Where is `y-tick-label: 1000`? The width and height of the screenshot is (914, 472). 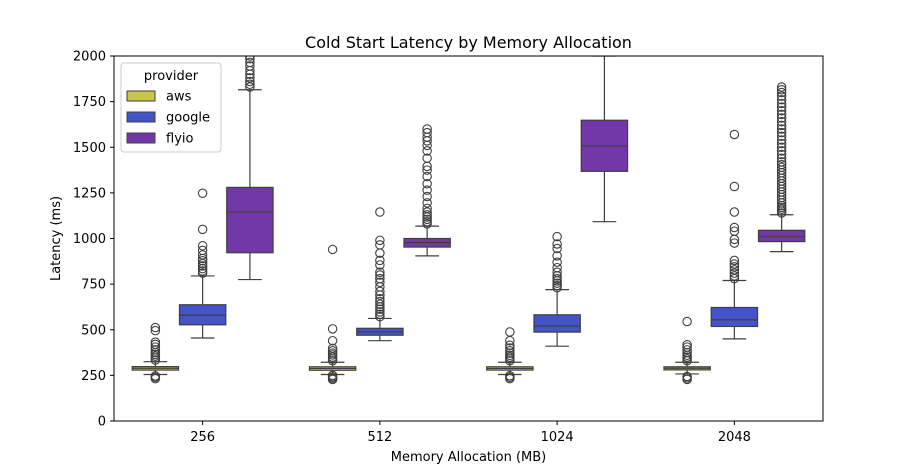 y-tick-label: 1000 is located at coordinates (89, 239).